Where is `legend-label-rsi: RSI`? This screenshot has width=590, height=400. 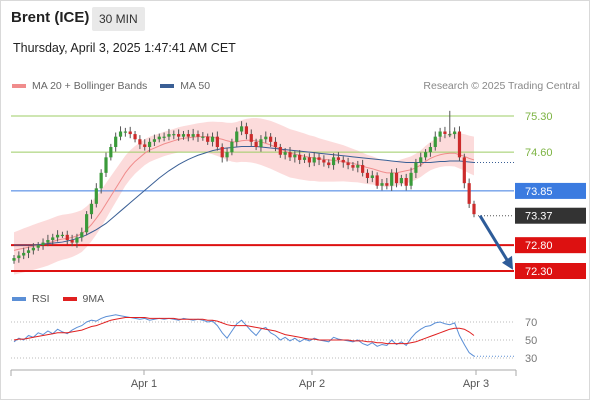 legend-label-rsi: RSI is located at coordinates (41, 299).